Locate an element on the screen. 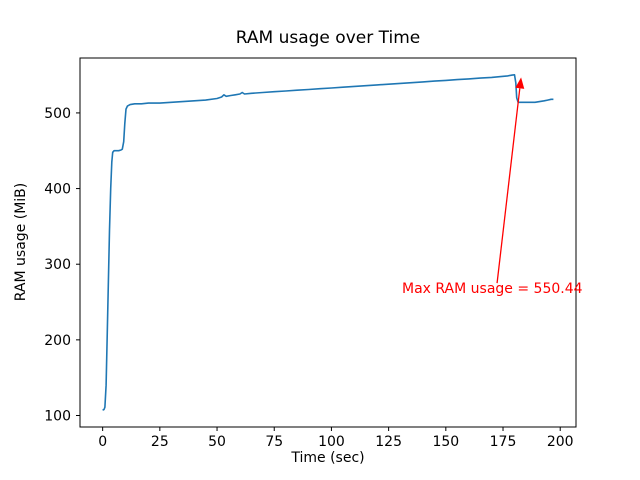 The height and width of the screenshot is (480, 640). x-tick-label: 25 is located at coordinates (160, 442).